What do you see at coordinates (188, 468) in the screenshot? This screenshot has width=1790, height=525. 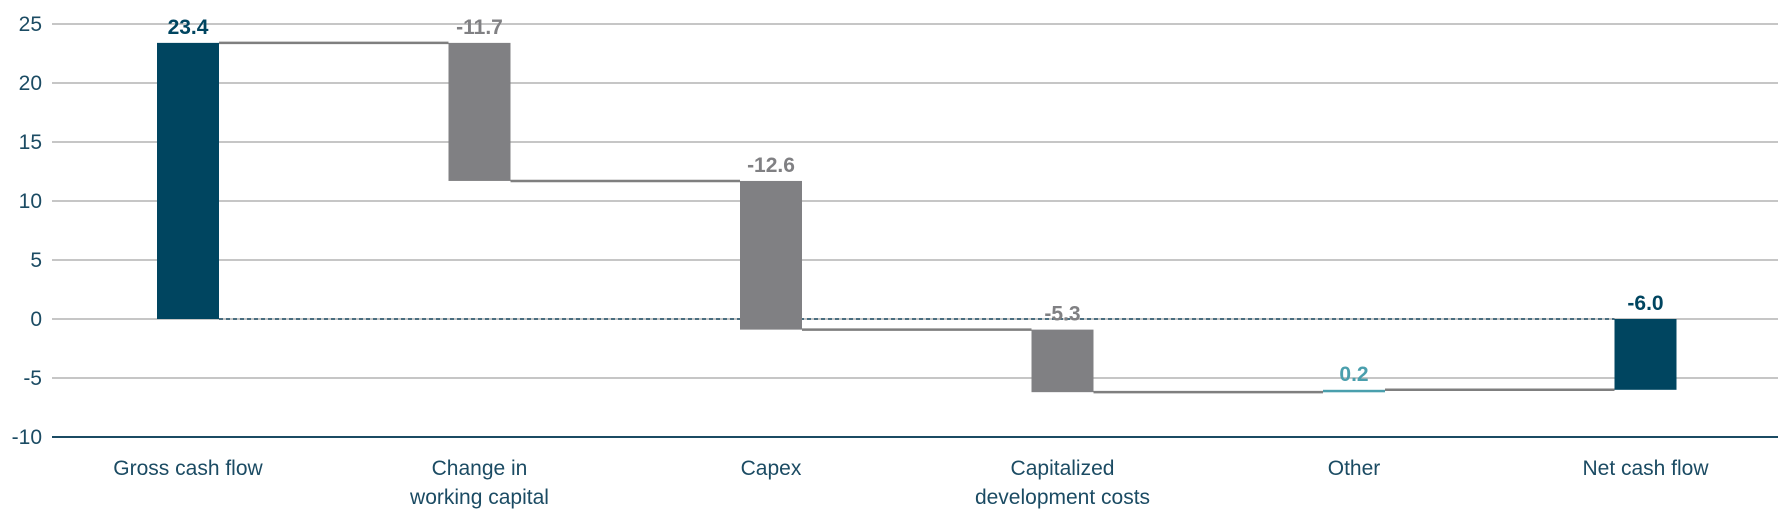 I see `category-label: Gross cash flow` at bounding box center [188, 468].